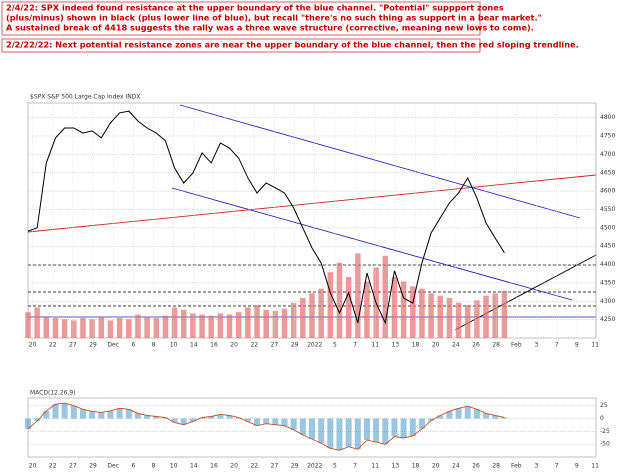 This screenshot has height=473, width=640. What do you see at coordinates (476, 466) in the screenshot?
I see `x-tick-label: 26` at bounding box center [476, 466].